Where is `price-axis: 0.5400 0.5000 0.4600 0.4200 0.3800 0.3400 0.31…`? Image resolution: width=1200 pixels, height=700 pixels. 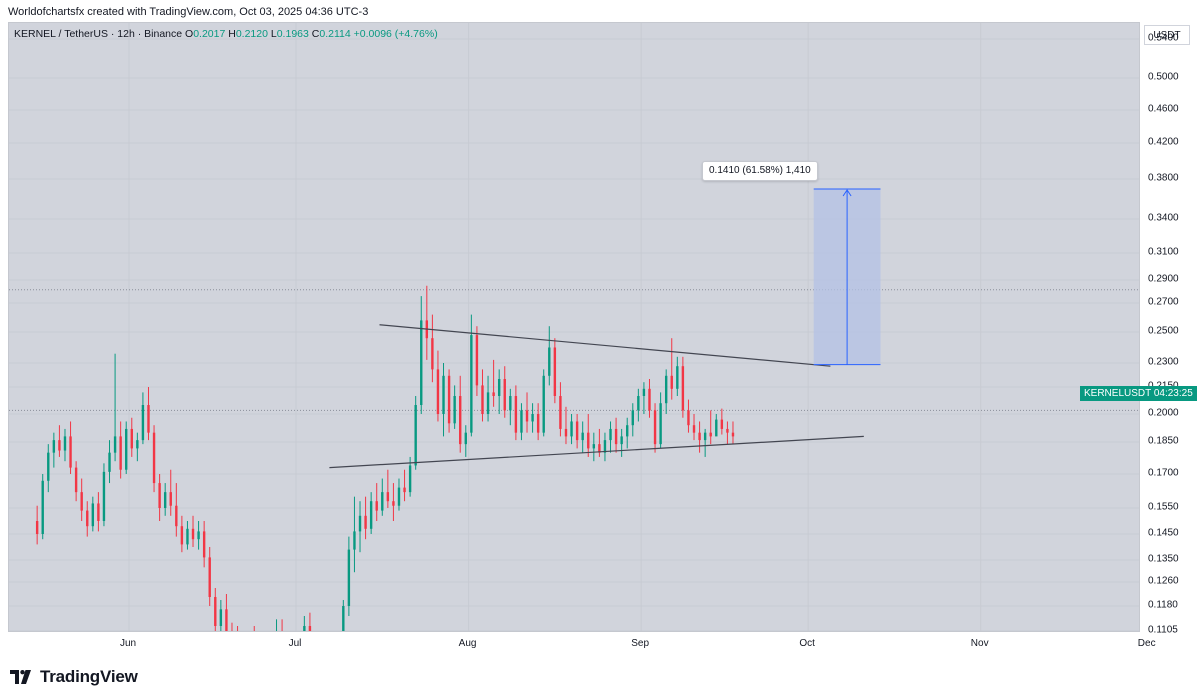 price-axis: 0.5400 0.5000 0.4600 0.4200 0.3800 0.3400 0.31… is located at coordinates (1170, 329).